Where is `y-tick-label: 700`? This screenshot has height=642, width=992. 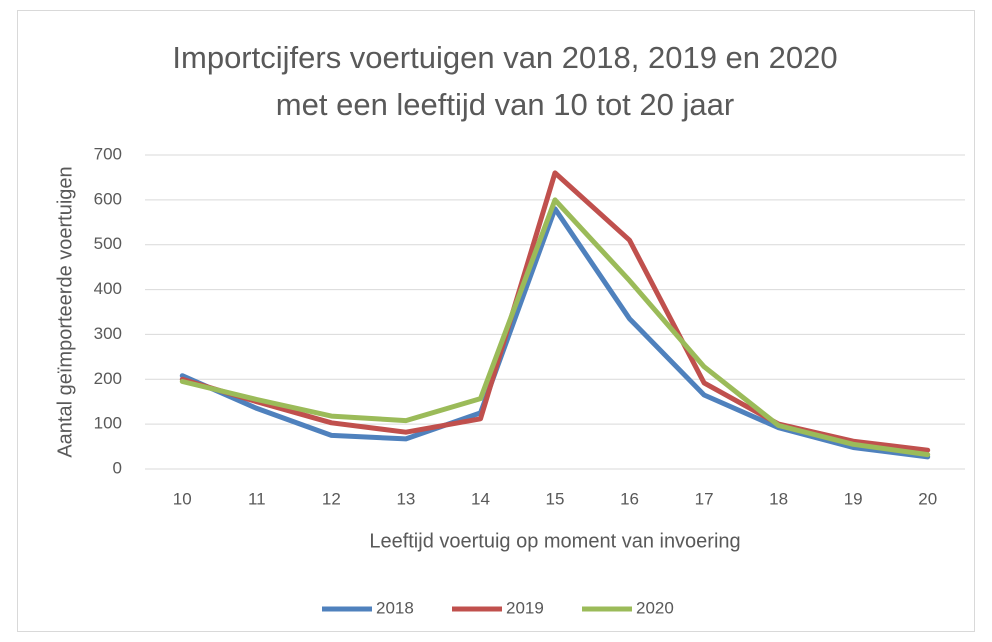 y-tick-label: 700 is located at coordinates (108, 153).